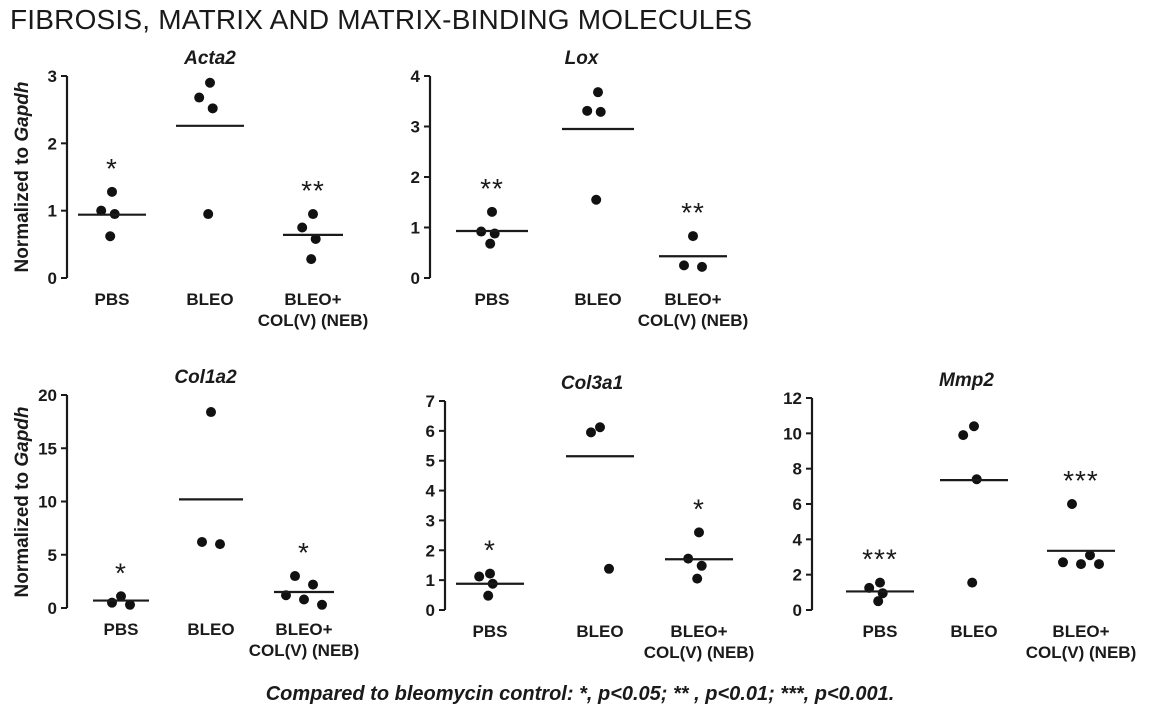 Image resolution: width=1160 pixels, height=714 pixels. Describe the element at coordinates (47, 395) in the screenshot. I see `y-tick-label: 20` at that location.